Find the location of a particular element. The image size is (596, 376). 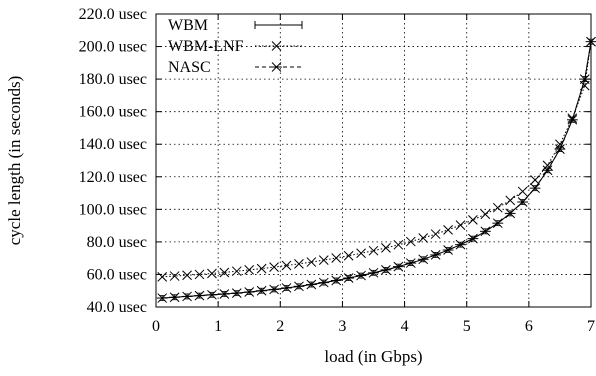

x-tick-label: 7 is located at coordinates (591, 326).